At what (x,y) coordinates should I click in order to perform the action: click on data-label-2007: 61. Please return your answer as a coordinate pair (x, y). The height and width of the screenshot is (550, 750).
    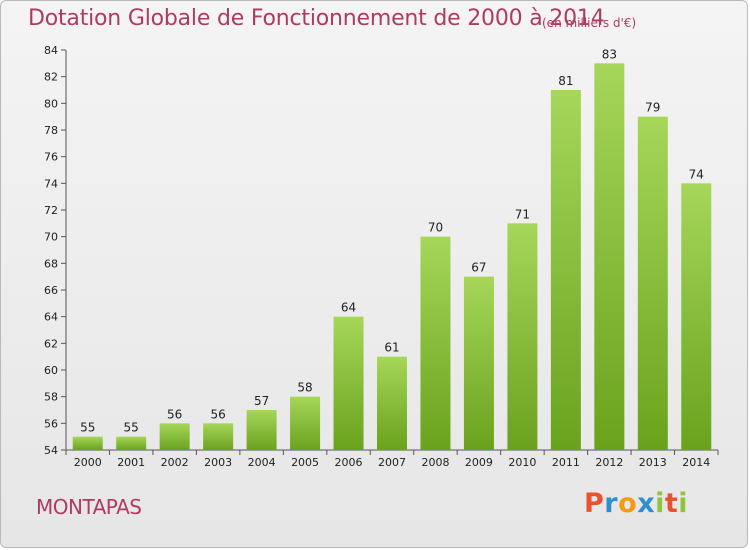
    Looking at the image, I should click on (391, 348).